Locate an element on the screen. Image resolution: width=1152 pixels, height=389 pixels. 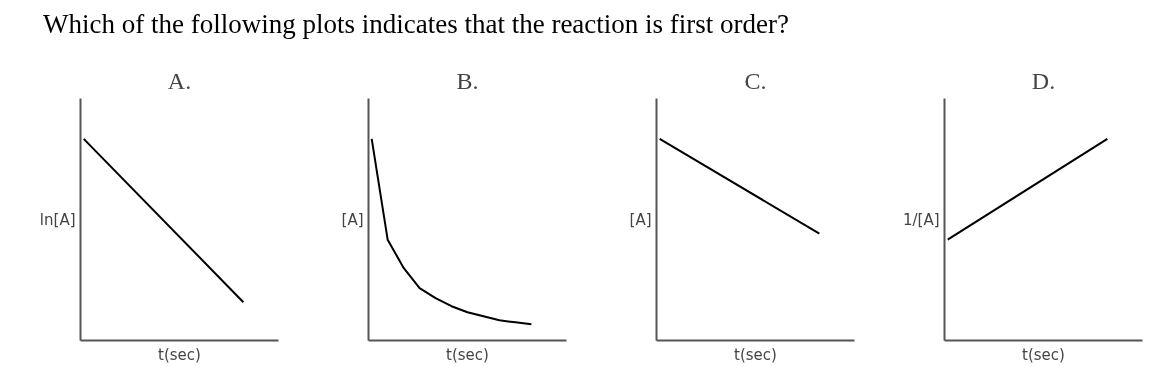
chart-title: D. is located at coordinates (1043, 80).